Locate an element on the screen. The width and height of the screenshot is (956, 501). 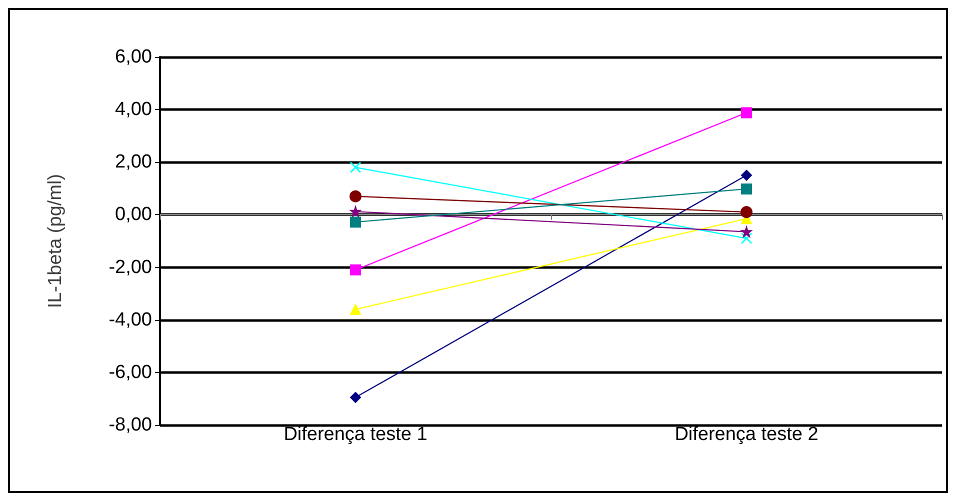
y-tick-label: -6,00 is located at coordinates (130, 372).